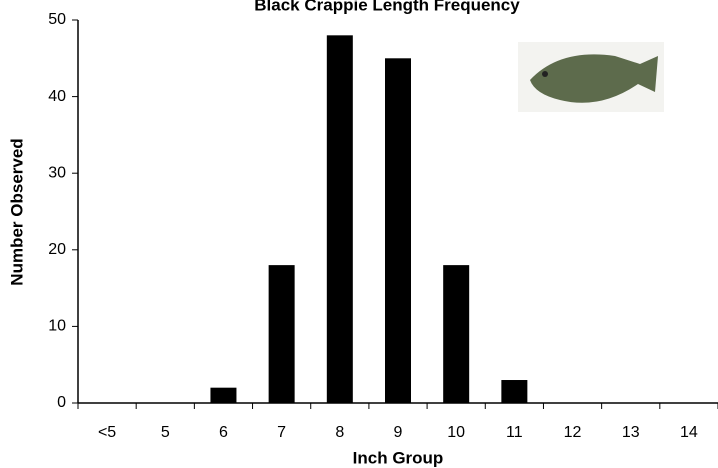  What do you see at coordinates (61, 402) in the screenshot?
I see `y-tick-label: 0` at bounding box center [61, 402].